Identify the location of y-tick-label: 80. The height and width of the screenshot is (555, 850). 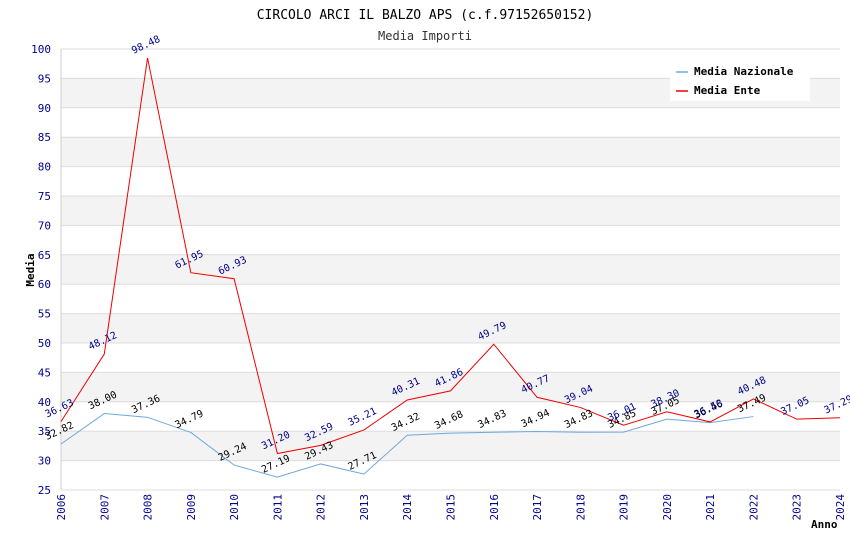
(44, 167).